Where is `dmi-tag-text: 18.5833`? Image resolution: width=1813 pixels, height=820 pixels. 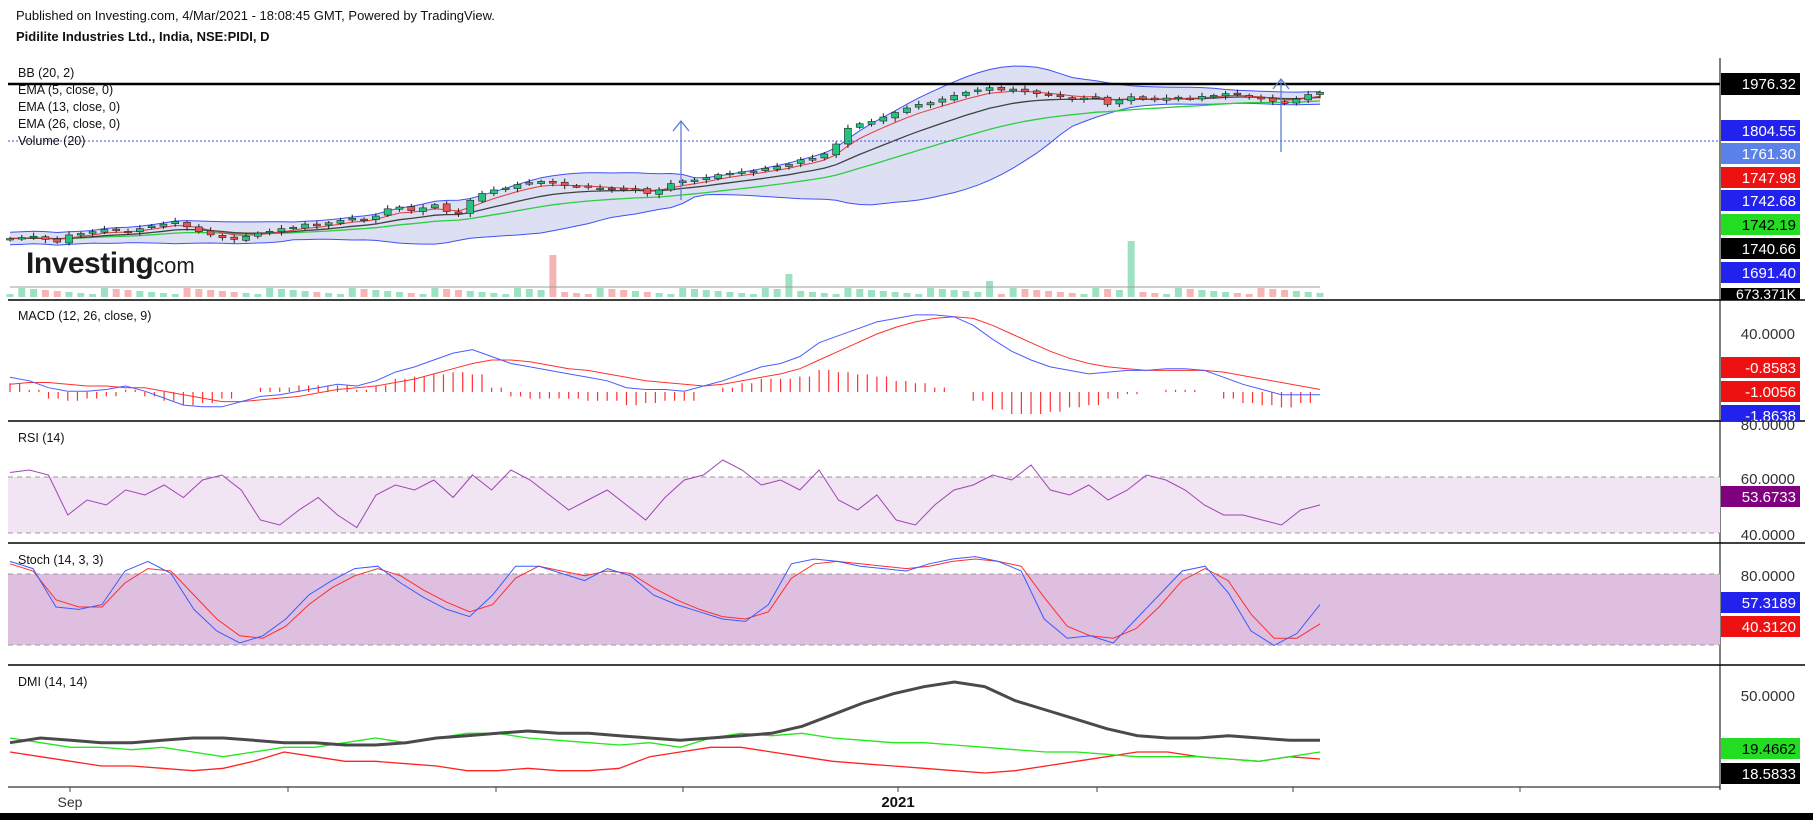 dmi-tag-text: 18.5833 is located at coordinates (1769, 774).